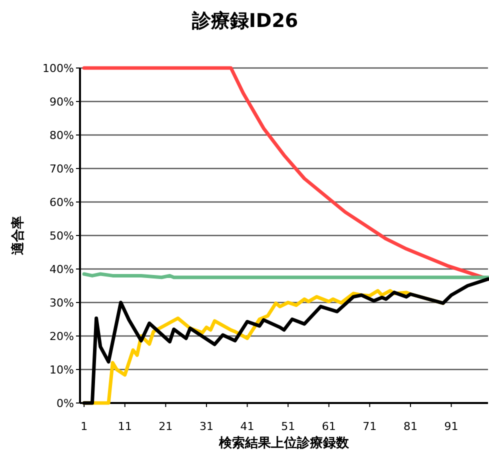  Describe the element at coordinates (62, 236) in the screenshot. I see `y-tick-label: 50%` at that location.